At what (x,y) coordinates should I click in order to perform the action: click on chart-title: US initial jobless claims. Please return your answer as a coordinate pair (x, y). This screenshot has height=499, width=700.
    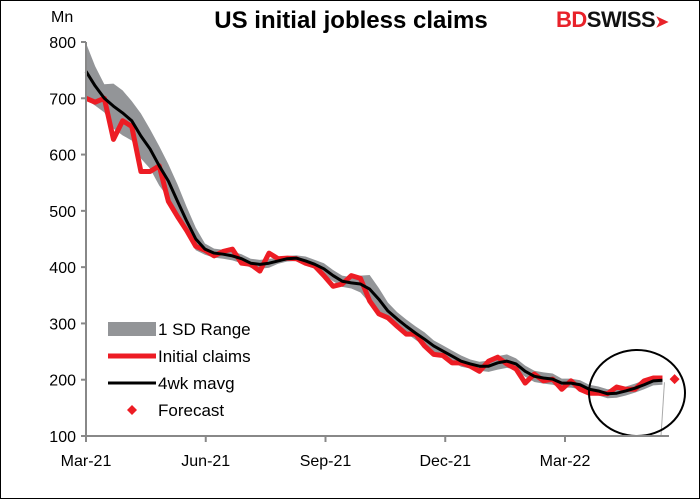
    Looking at the image, I should click on (351, 20).